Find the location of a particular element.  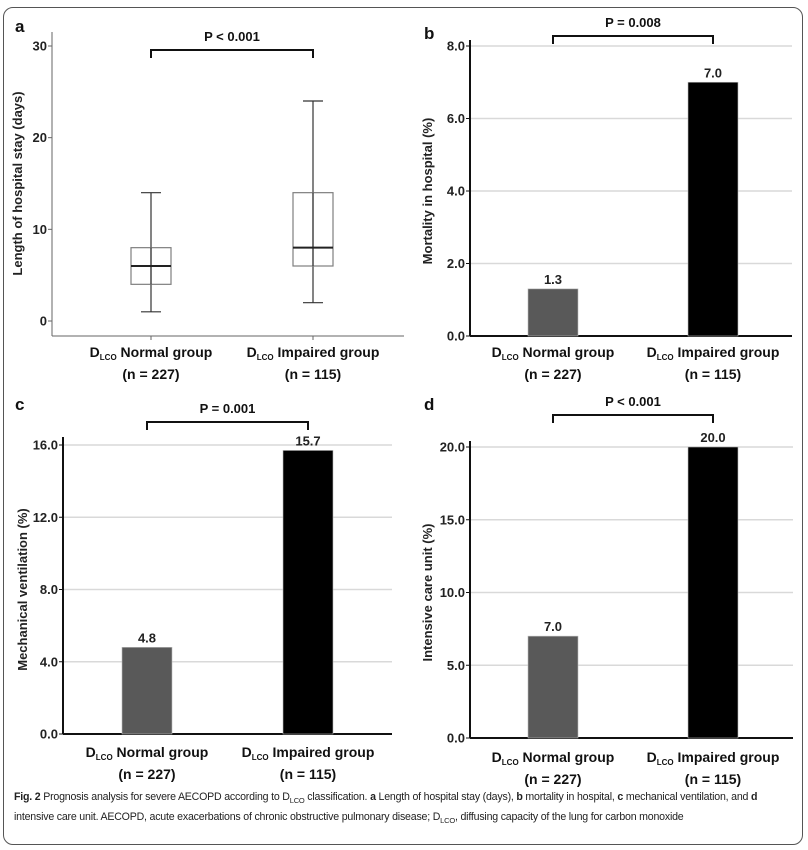

y-tick-label: 6.0 is located at coordinates (456, 118).